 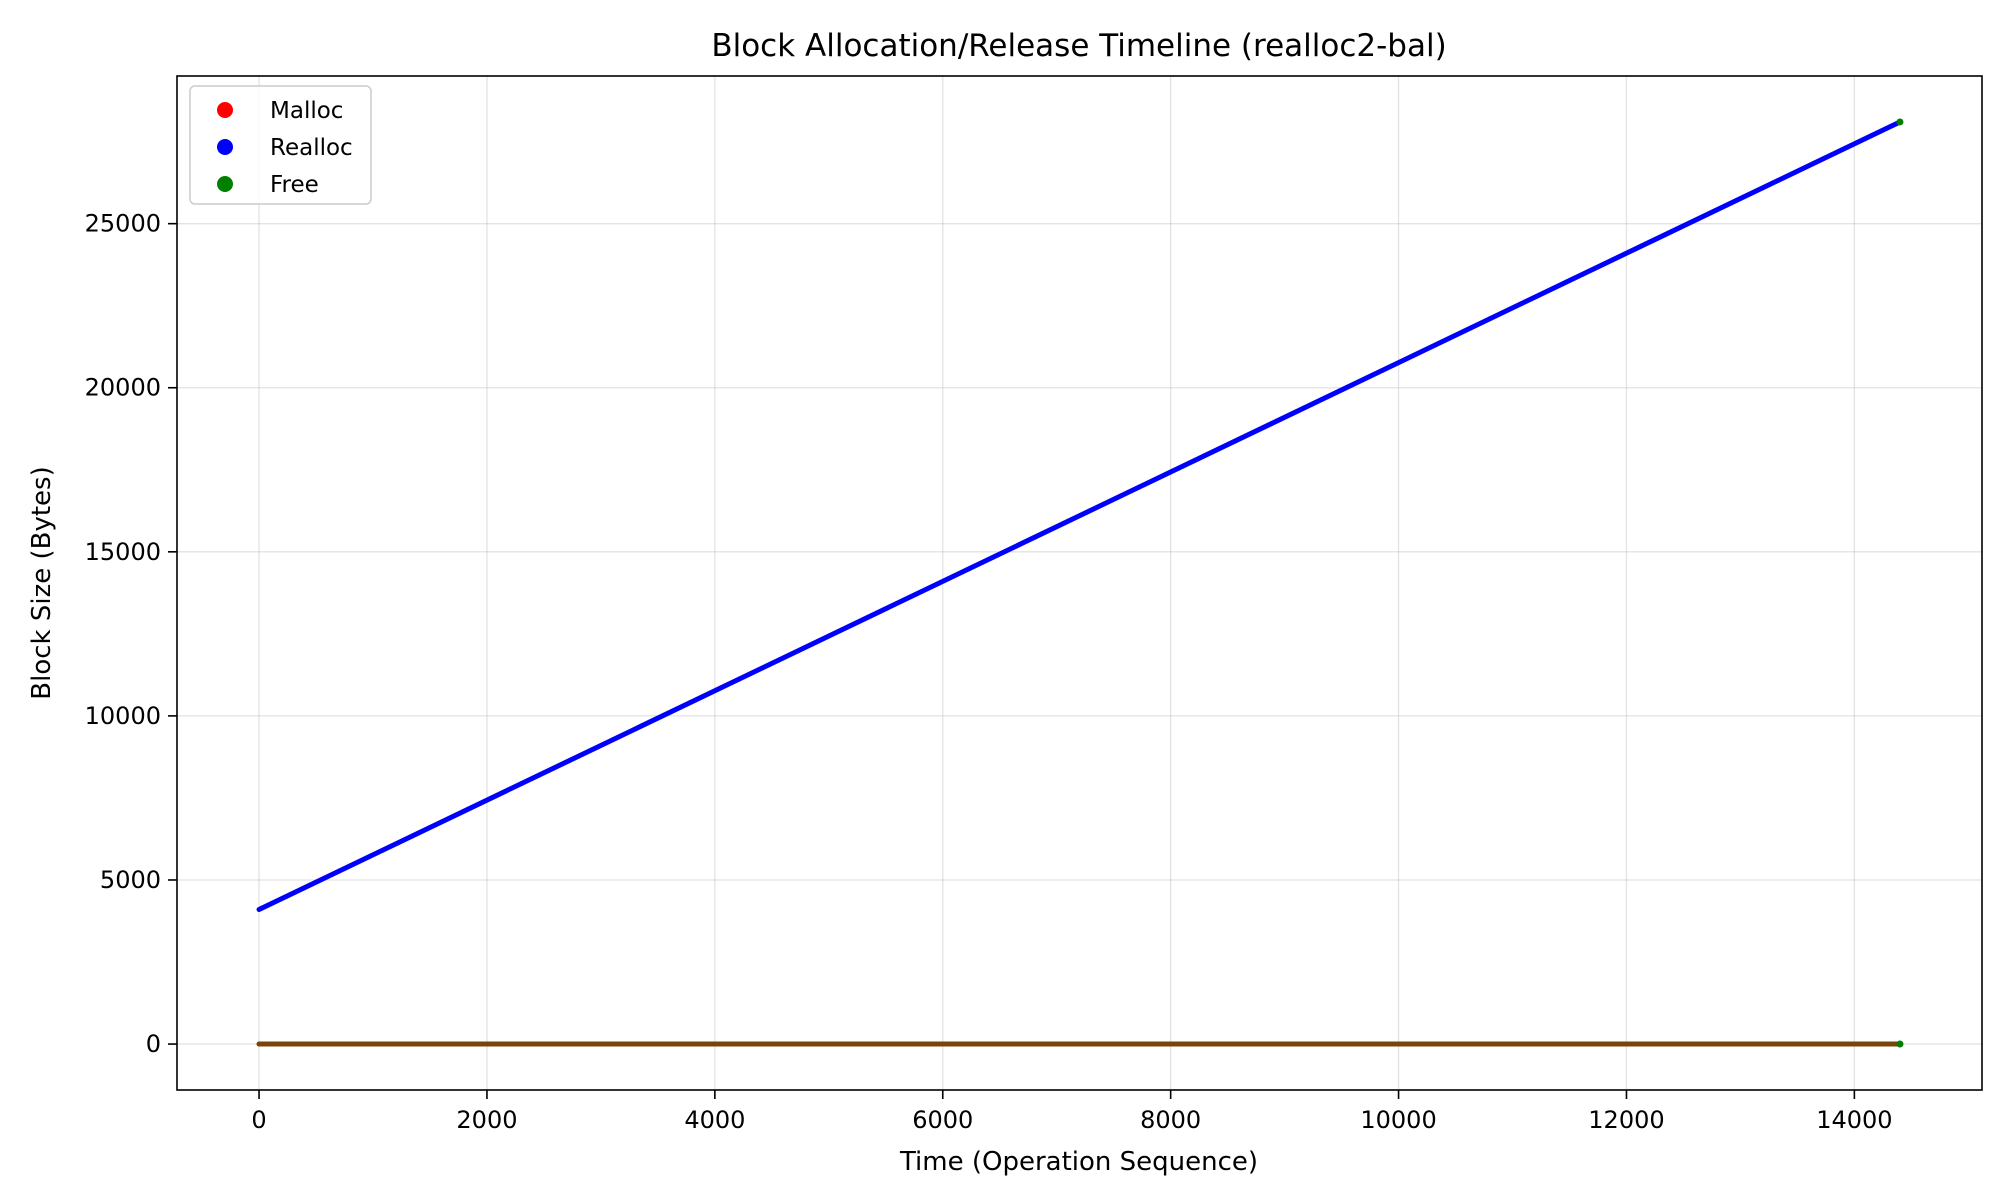 I want to click on y-tick-label: 15000, so click(x=123, y=552).